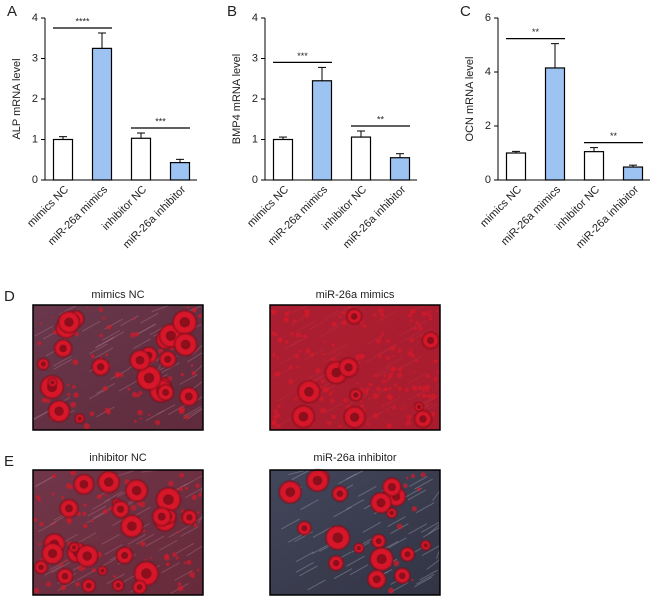 This screenshot has width=654, height=596. I want to click on panel-label: C, so click(465, 11).